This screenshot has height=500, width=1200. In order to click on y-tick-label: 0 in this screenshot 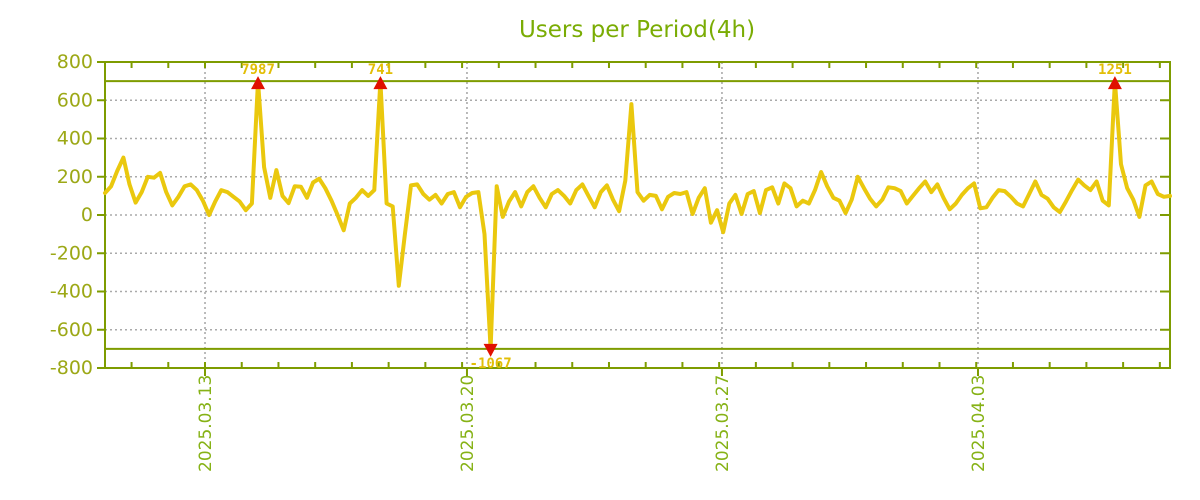, I will do `click(87, 215)`.